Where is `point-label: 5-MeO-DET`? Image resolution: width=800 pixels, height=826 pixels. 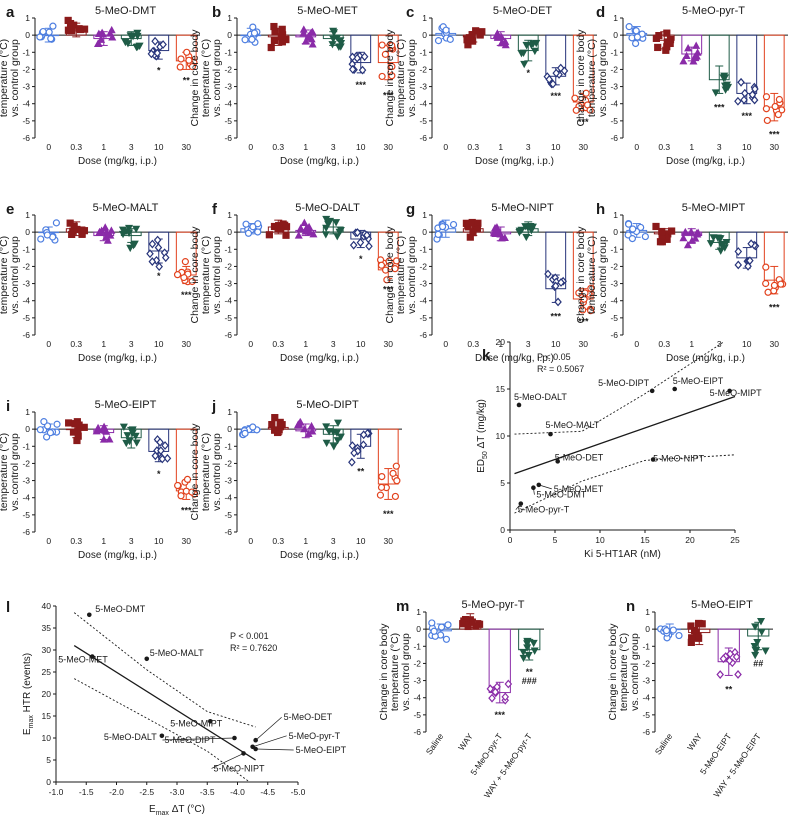
point-label: 5-MeO-DET is located at coordinates (308, 717).